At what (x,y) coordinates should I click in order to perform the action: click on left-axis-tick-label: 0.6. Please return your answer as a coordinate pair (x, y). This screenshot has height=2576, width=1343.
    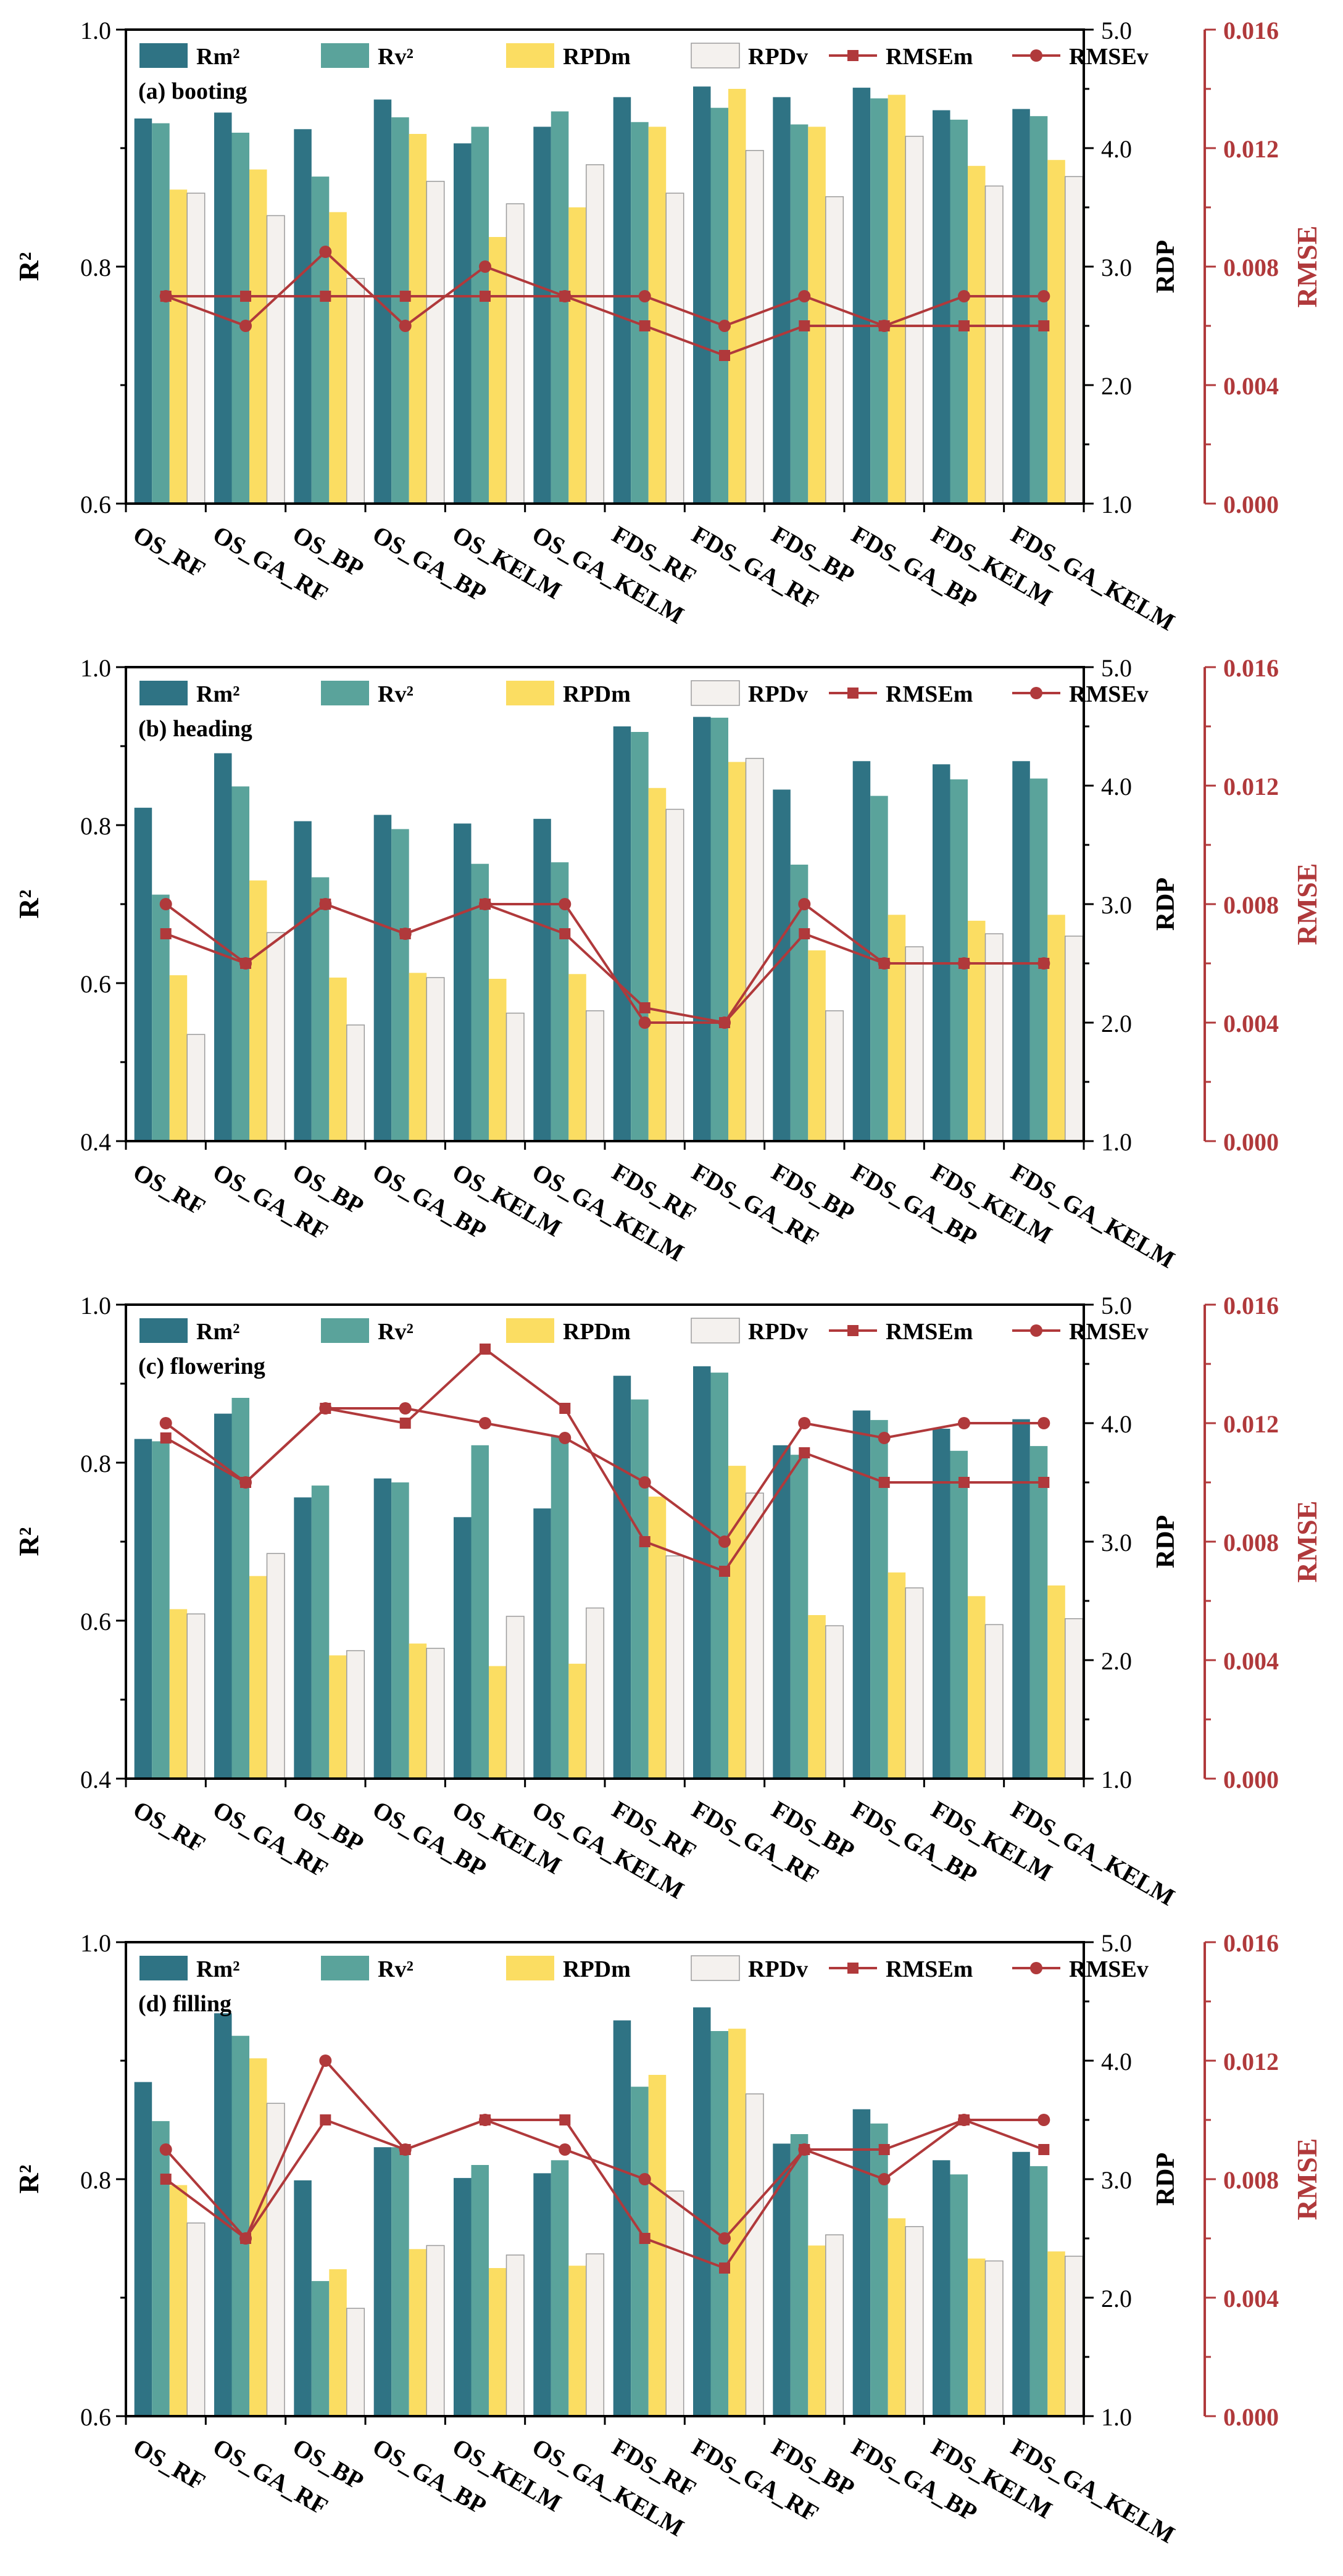
    Looking at the image, I should click on (95, 984).